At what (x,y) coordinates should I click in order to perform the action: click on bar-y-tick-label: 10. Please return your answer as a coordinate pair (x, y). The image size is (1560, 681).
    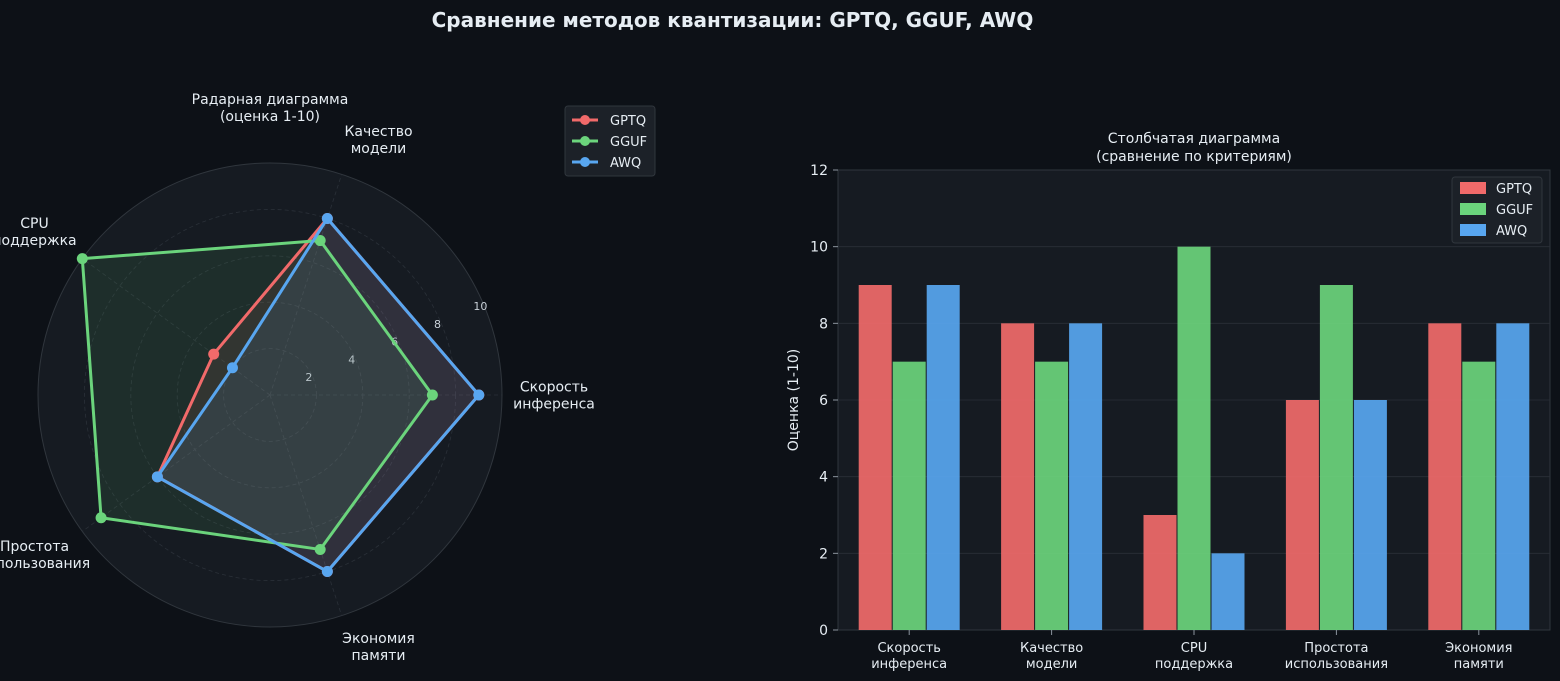
    Looking at the image, I should click on (819, 248).